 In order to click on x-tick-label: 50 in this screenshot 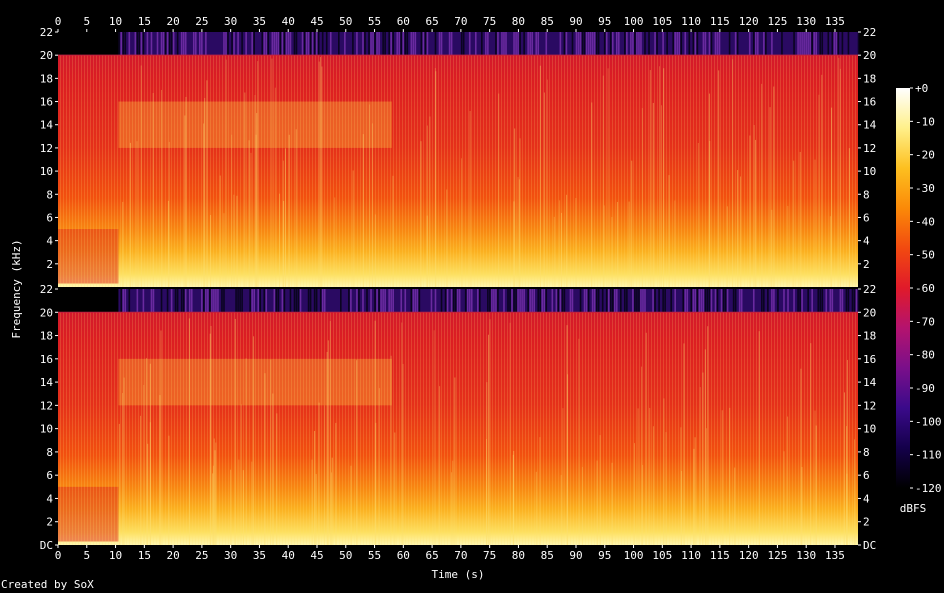, I will do `click(345, 555)`.